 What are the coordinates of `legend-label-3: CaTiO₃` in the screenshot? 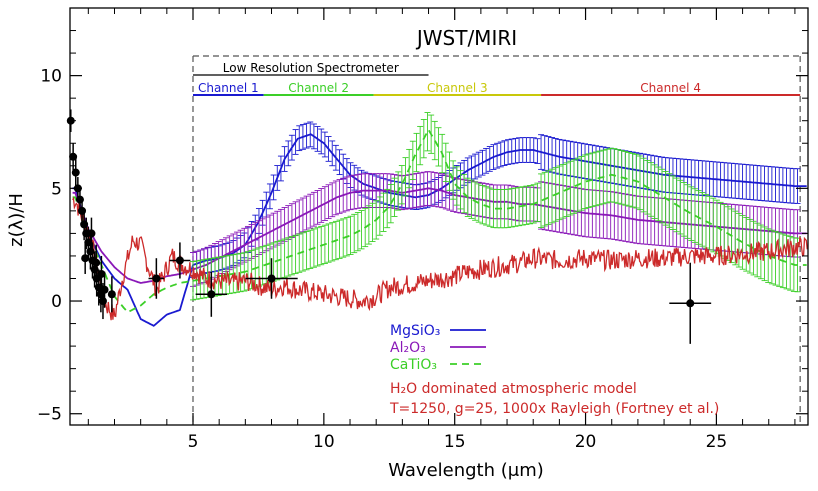 It's located at (413, 365).